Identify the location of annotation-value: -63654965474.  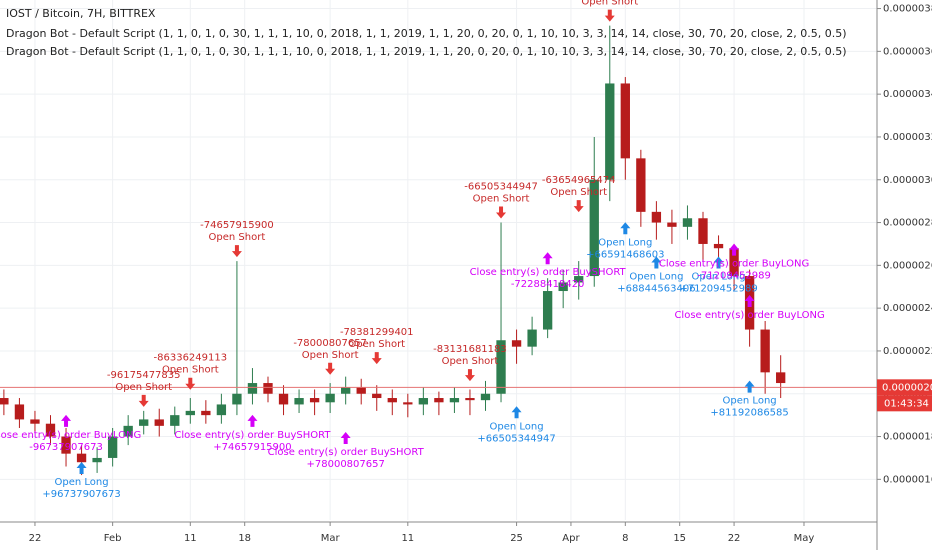
(579, 180).